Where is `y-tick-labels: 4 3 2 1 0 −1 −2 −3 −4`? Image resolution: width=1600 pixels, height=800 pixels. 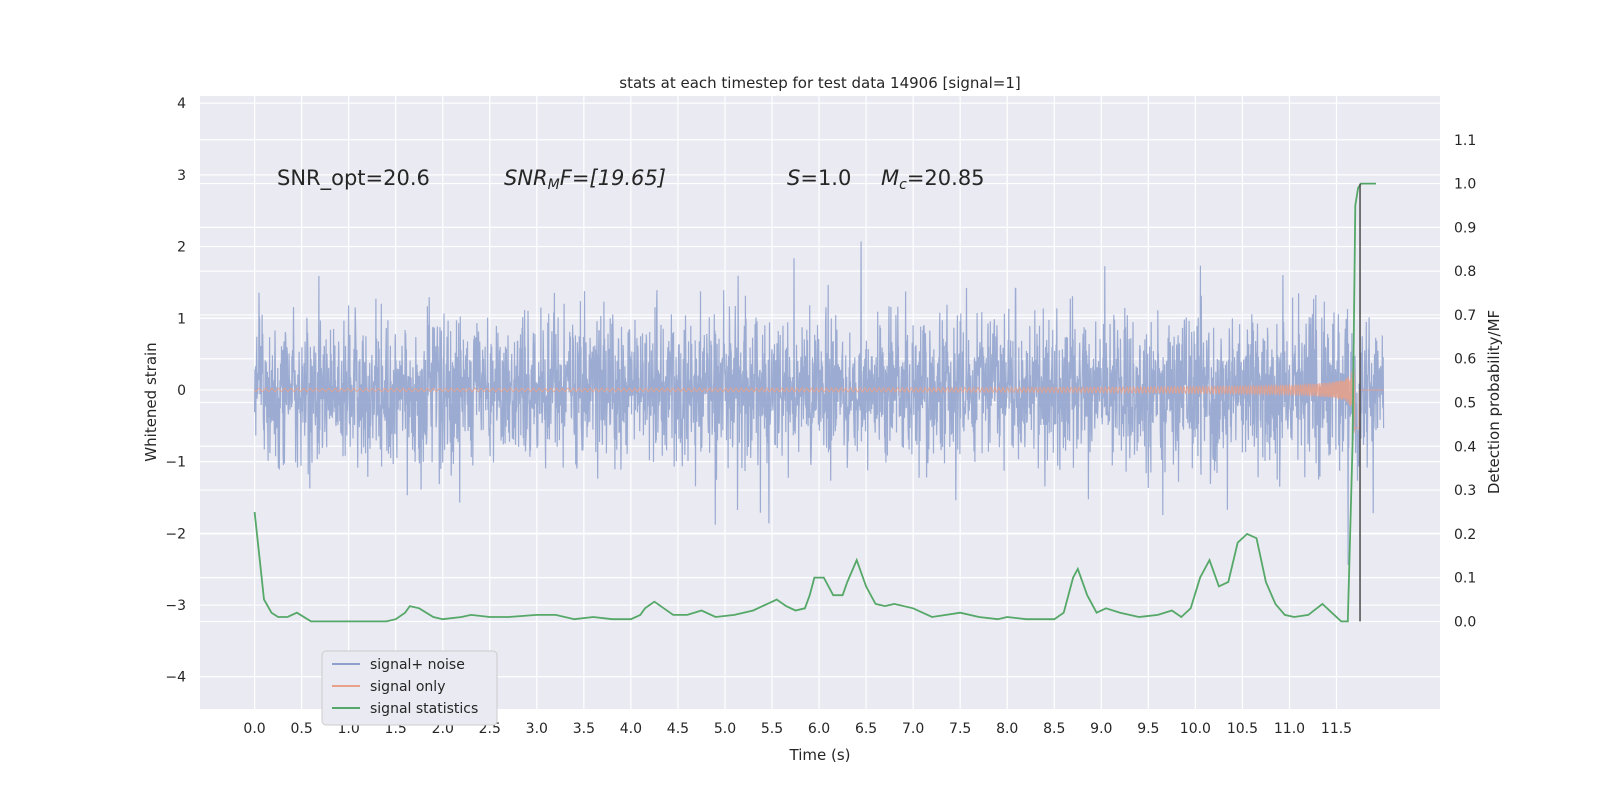 y-tick-labels: 4 3 2 1 0 −1 −2 −3 −4 is located at coordinates (175, 391).